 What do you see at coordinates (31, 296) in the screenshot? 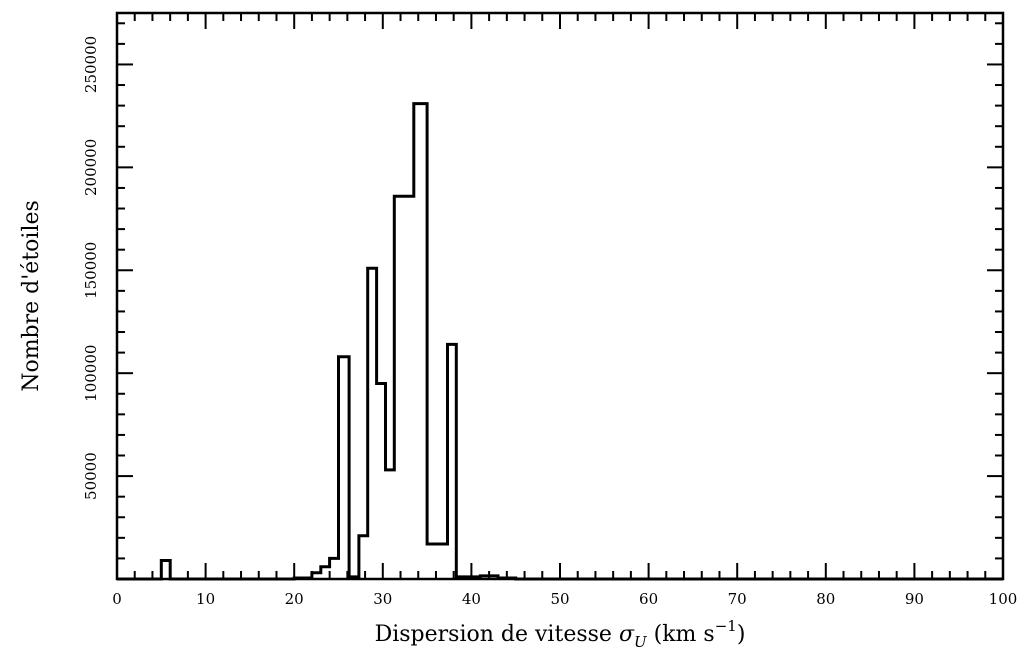
I see `y-axis-label: Nombre d'étoiles` at bounding box center [31, 296].